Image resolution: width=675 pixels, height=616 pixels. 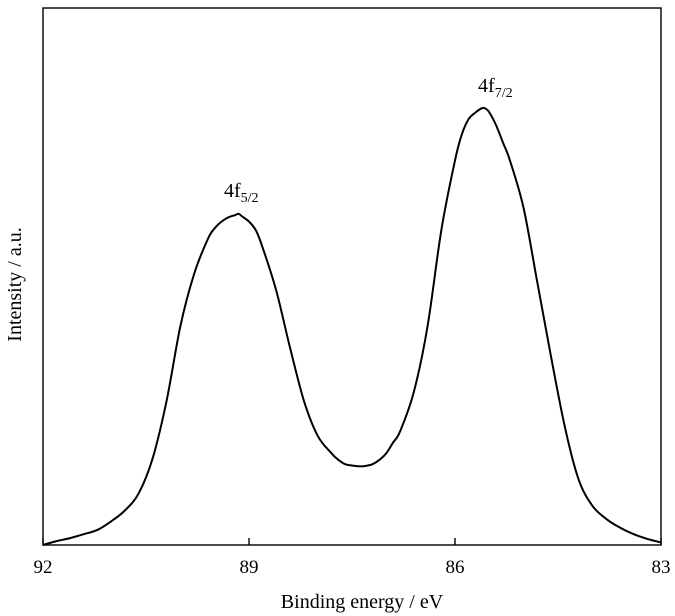 I want to click on x-tick-label: 83, so click(x=661, y=567).